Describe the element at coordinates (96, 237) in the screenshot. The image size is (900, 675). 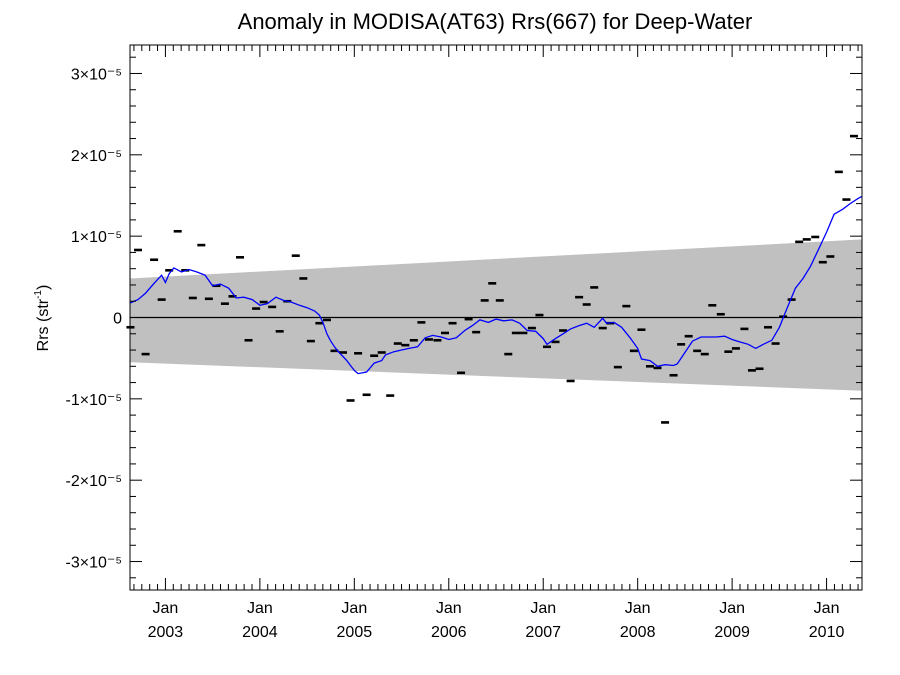
I see `y-tick-label-2: 1×10⁻⁵` at that location.